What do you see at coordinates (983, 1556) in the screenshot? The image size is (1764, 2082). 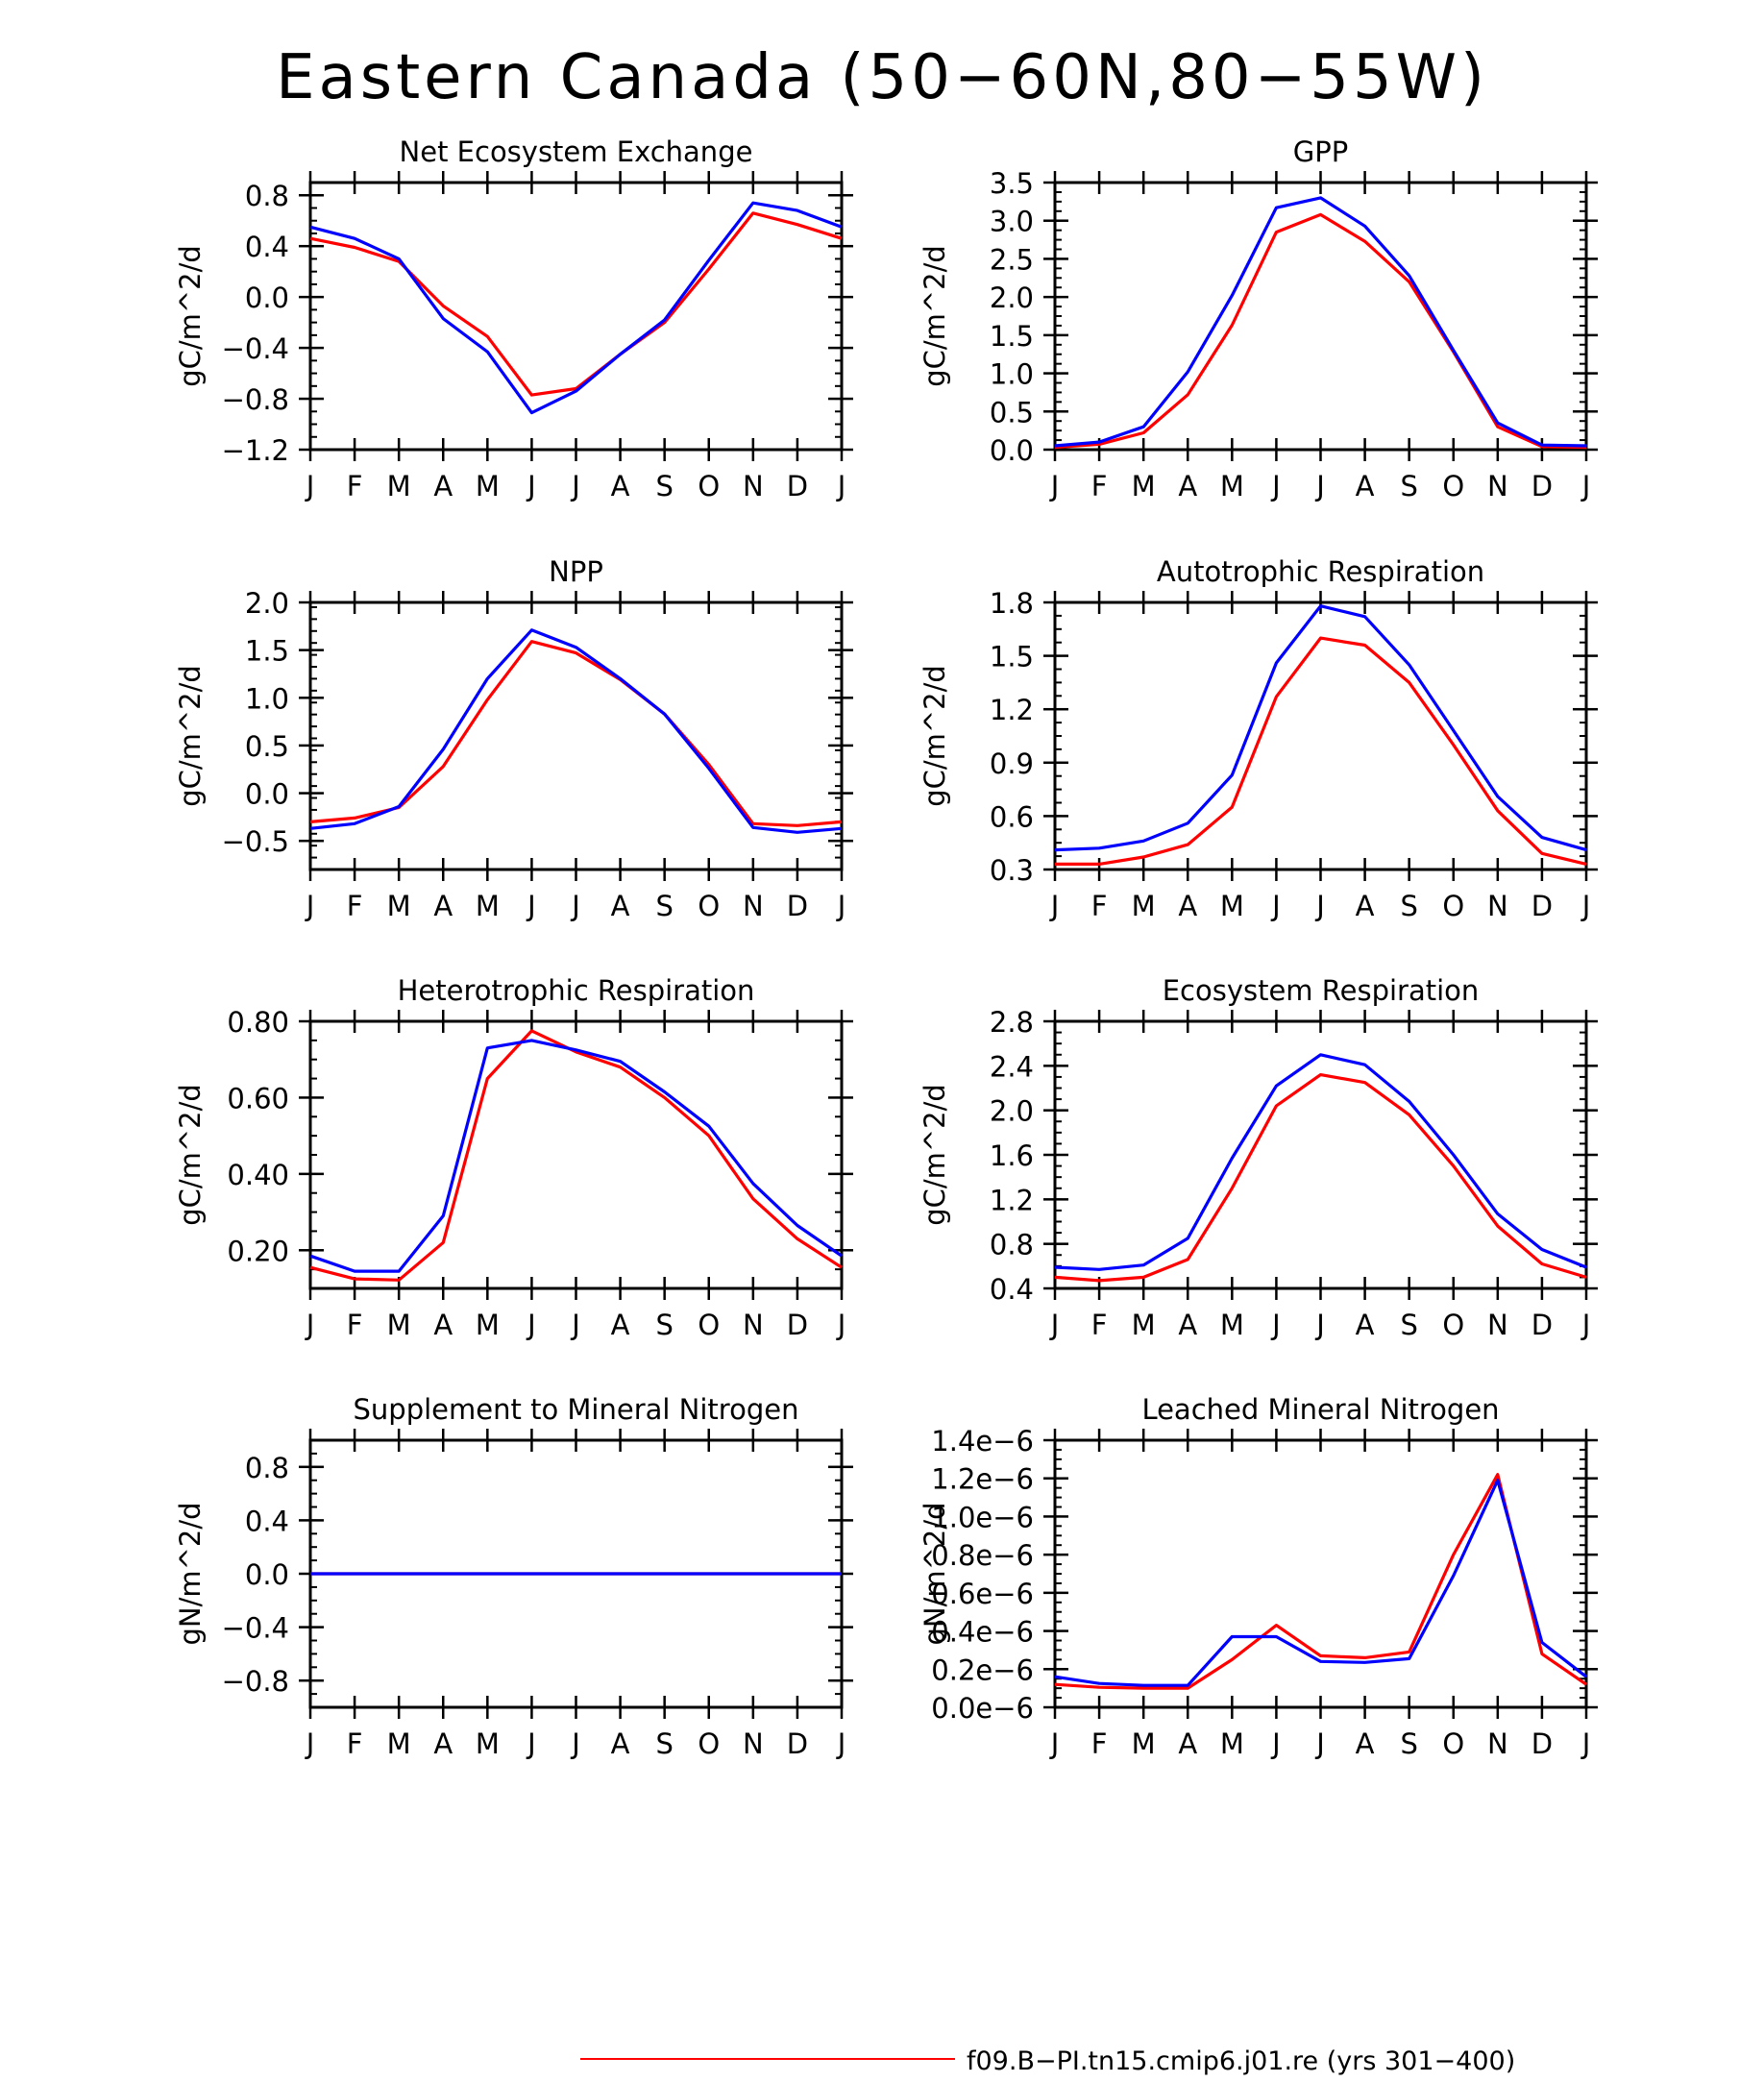 I see `y-tick-label: 0.8e−6` at bounding box center [983, 1556].